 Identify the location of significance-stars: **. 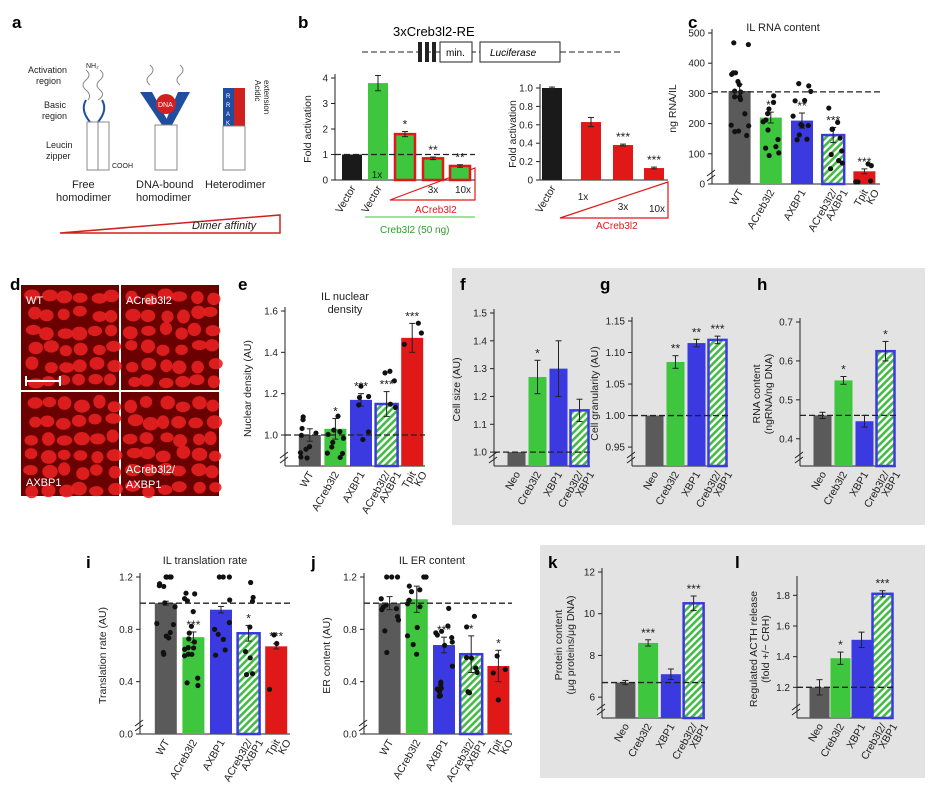
(460, 158).